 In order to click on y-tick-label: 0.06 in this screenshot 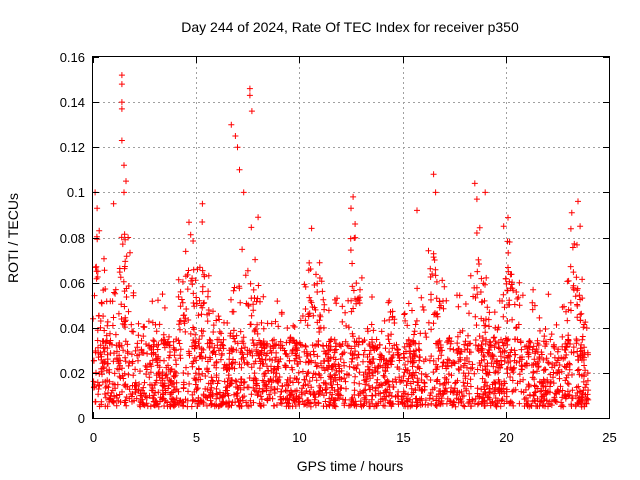, I will do `click(72, 283)`.